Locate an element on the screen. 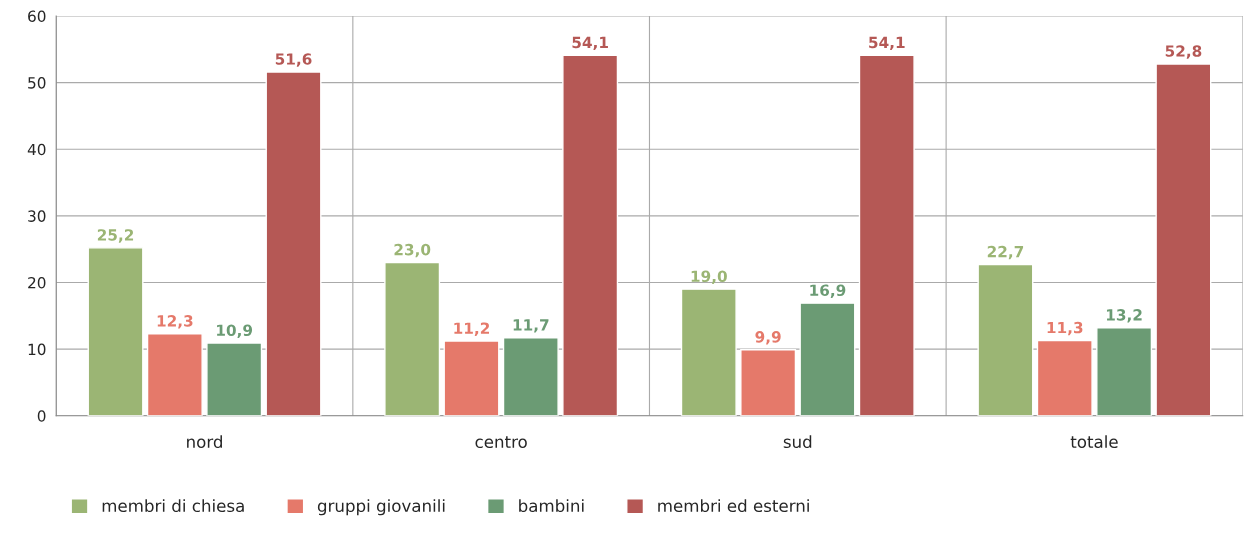 Image resolution: width=1249 pixels, height=533 pixels. y-tick-label: 50 is located at coordinates (37, 83).